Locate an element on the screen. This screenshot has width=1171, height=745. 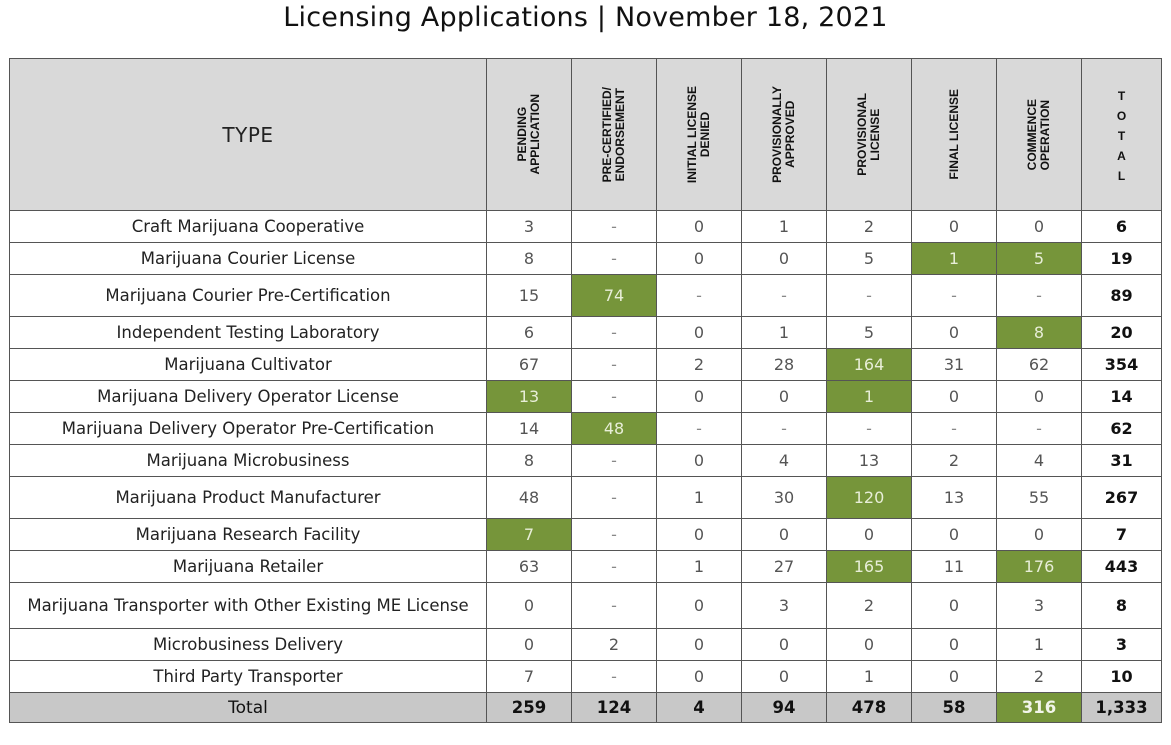
value-cell: 5 is located at coordinates (869, 332).